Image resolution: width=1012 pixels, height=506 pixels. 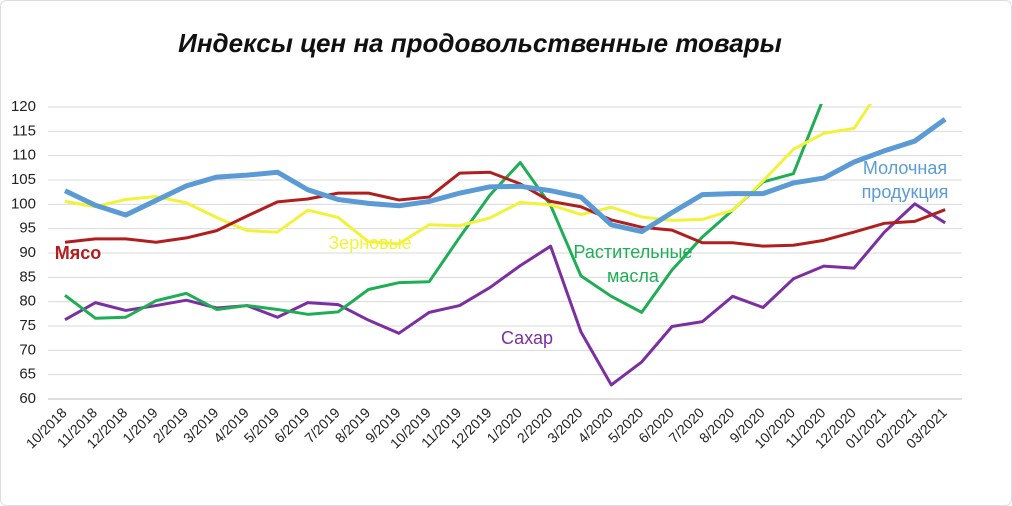 What do you see at coordinates (27, 252) in the screenshot?
I see `y-tick-label: 90` at bounding box center [27, 252].